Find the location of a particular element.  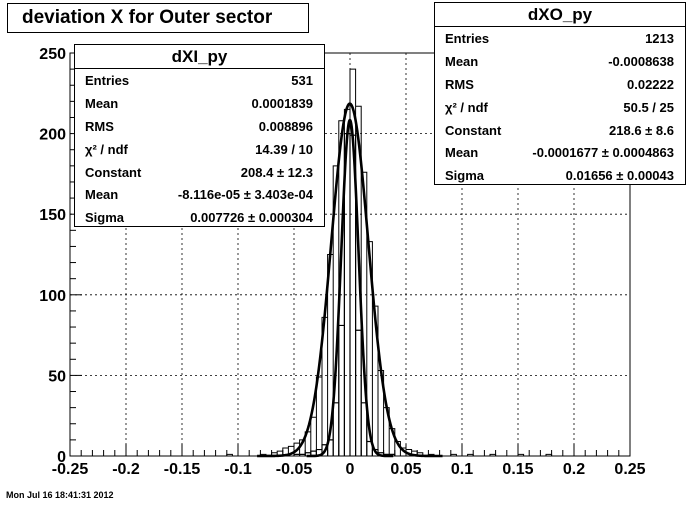

gaussian-fit-dXI_py is located at coordinates (350, 288).